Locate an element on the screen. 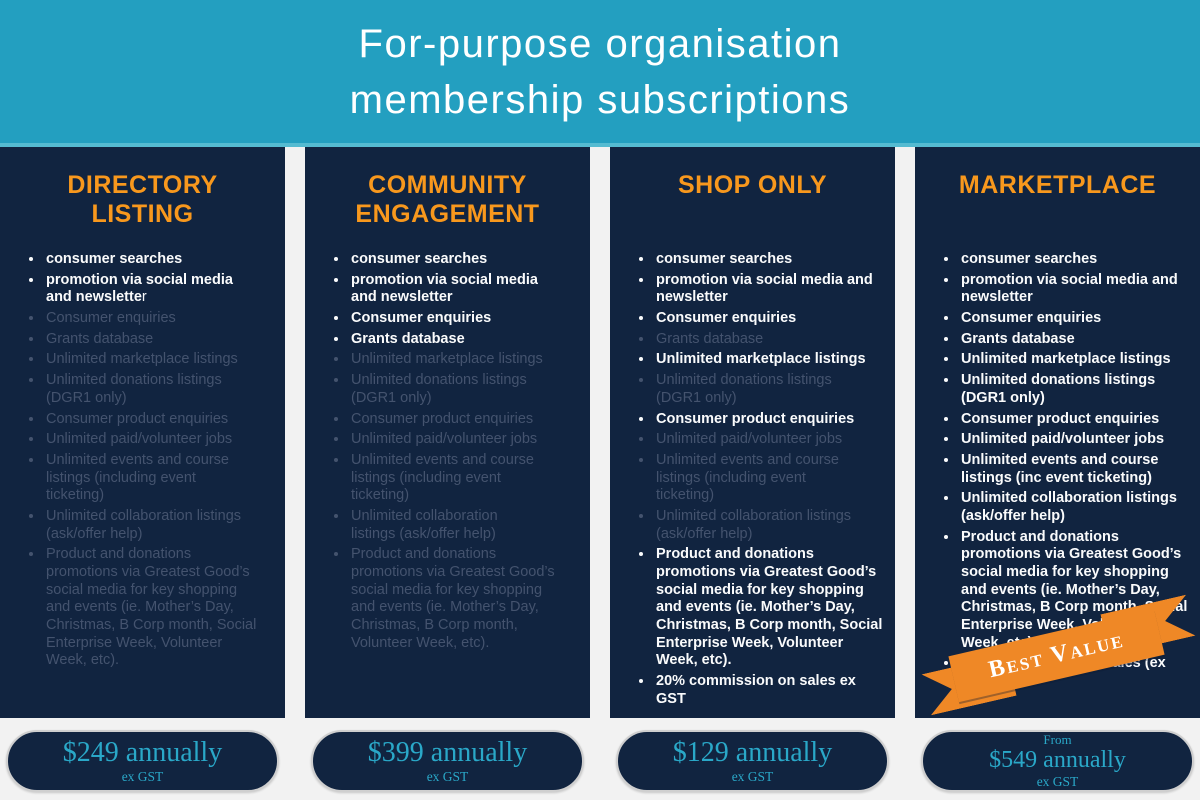 Image resolution: width=1200 pixels, height=800 pixels. feature-item: 10% commission on sales (ex GST) is located at coordinates (1075, 672).